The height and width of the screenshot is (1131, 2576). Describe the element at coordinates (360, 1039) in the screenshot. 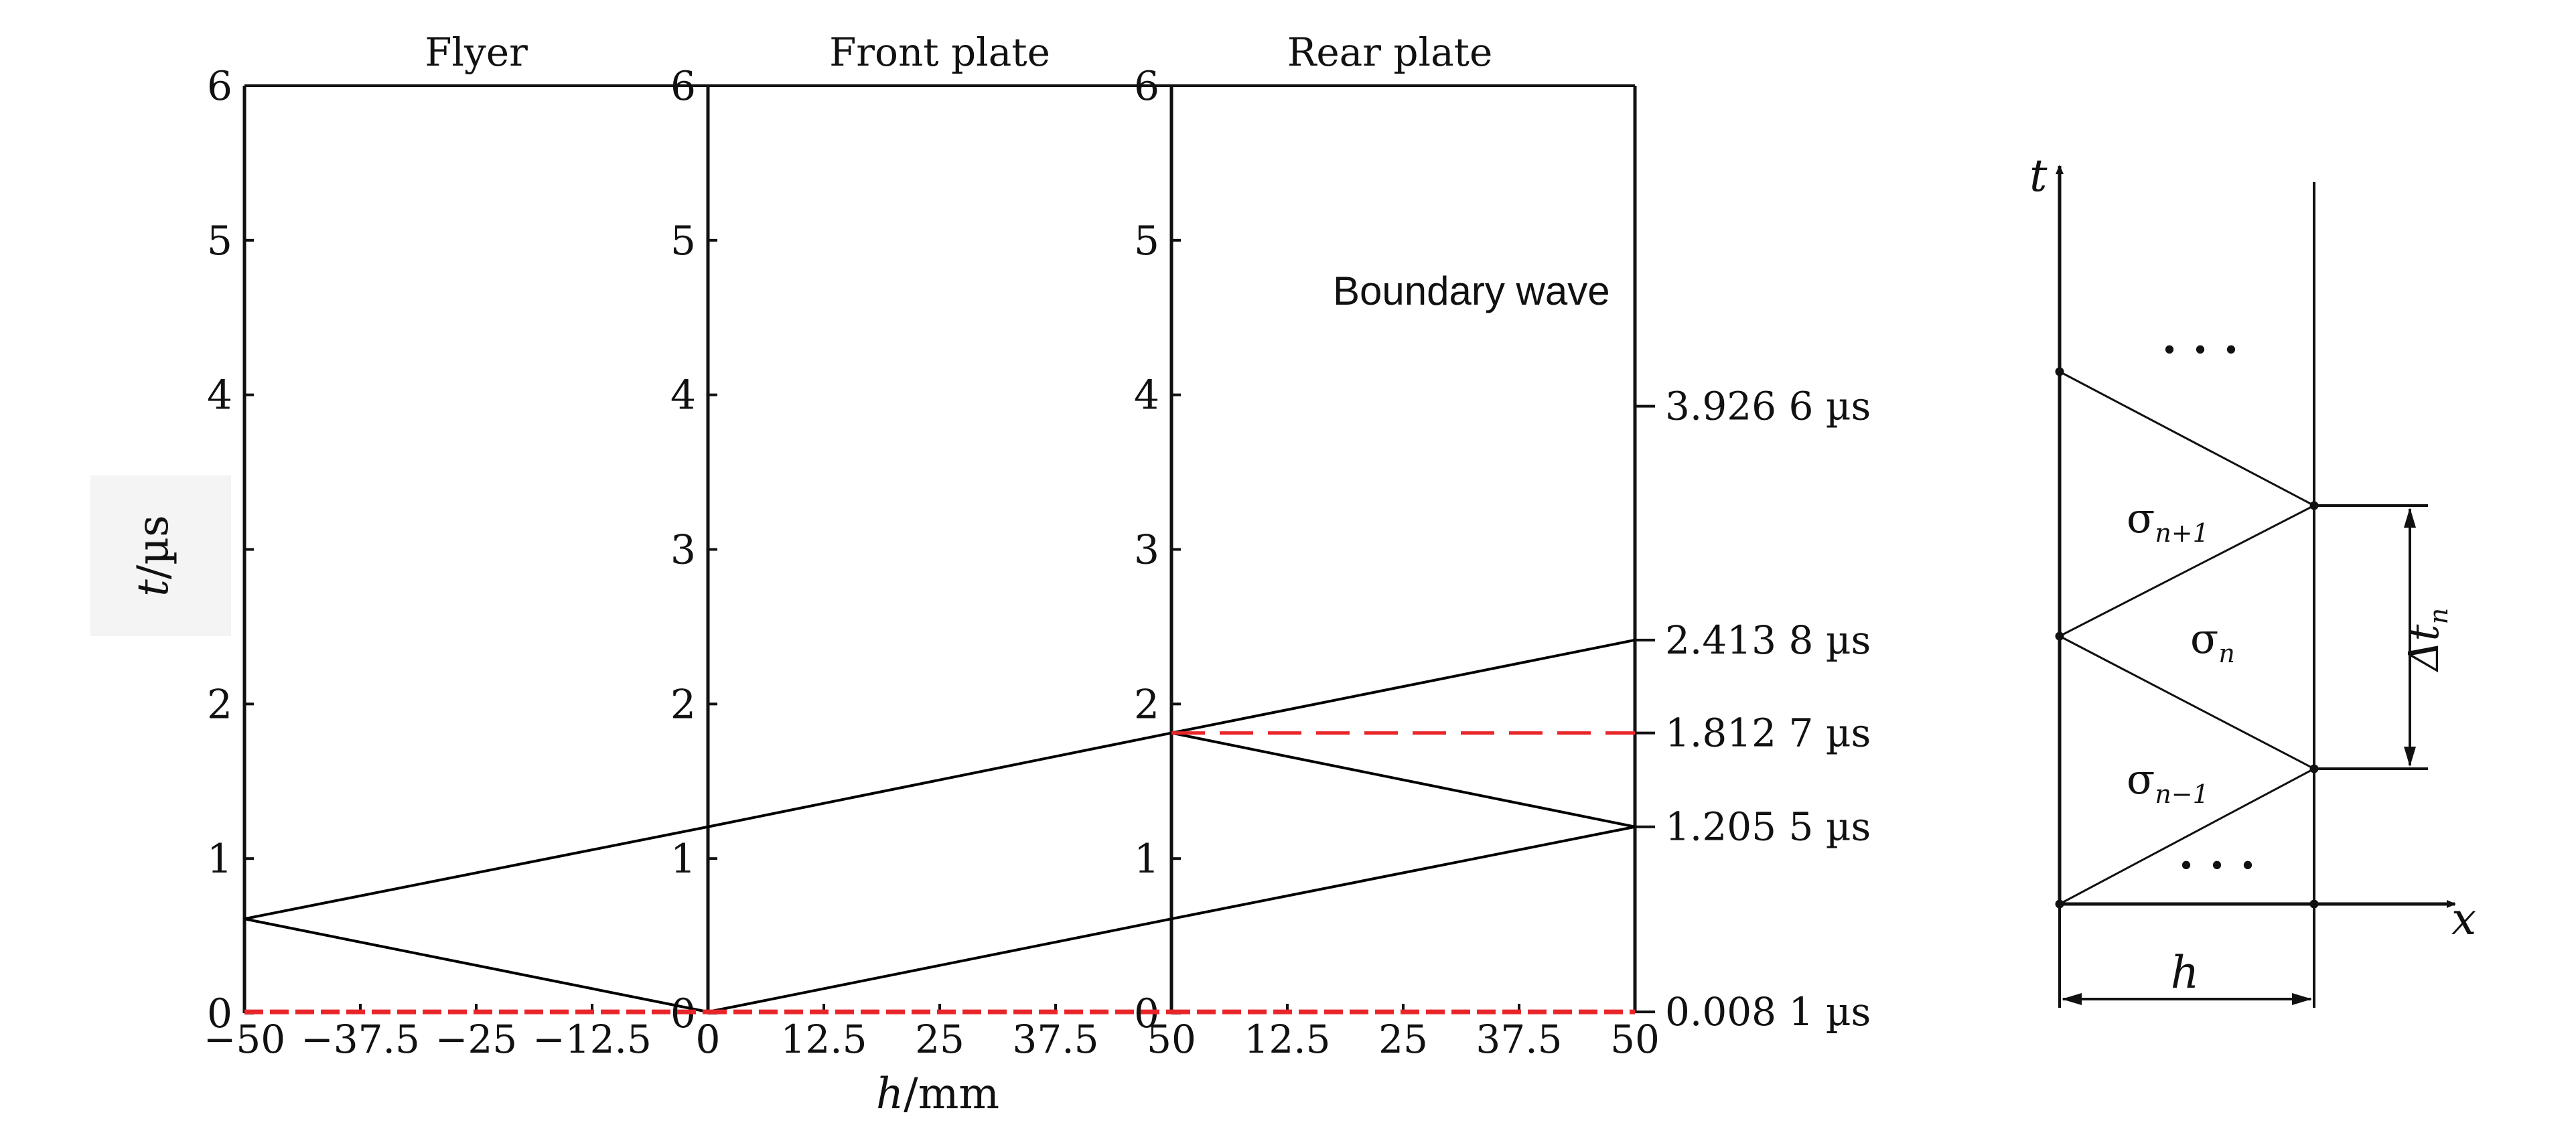

I see `x-tick-label: −37.5` at that location.